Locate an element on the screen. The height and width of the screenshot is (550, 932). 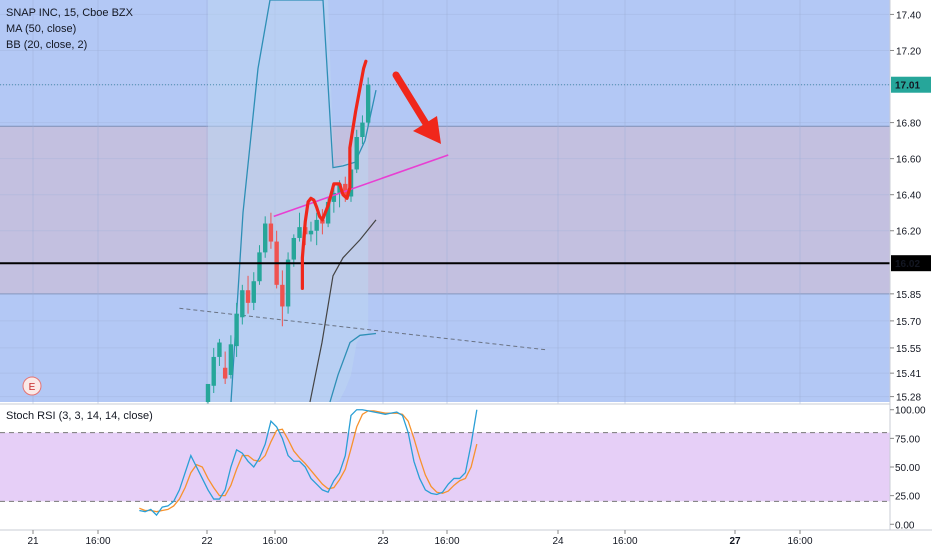
earnings-marker: E is located at coordinates (32, 386).